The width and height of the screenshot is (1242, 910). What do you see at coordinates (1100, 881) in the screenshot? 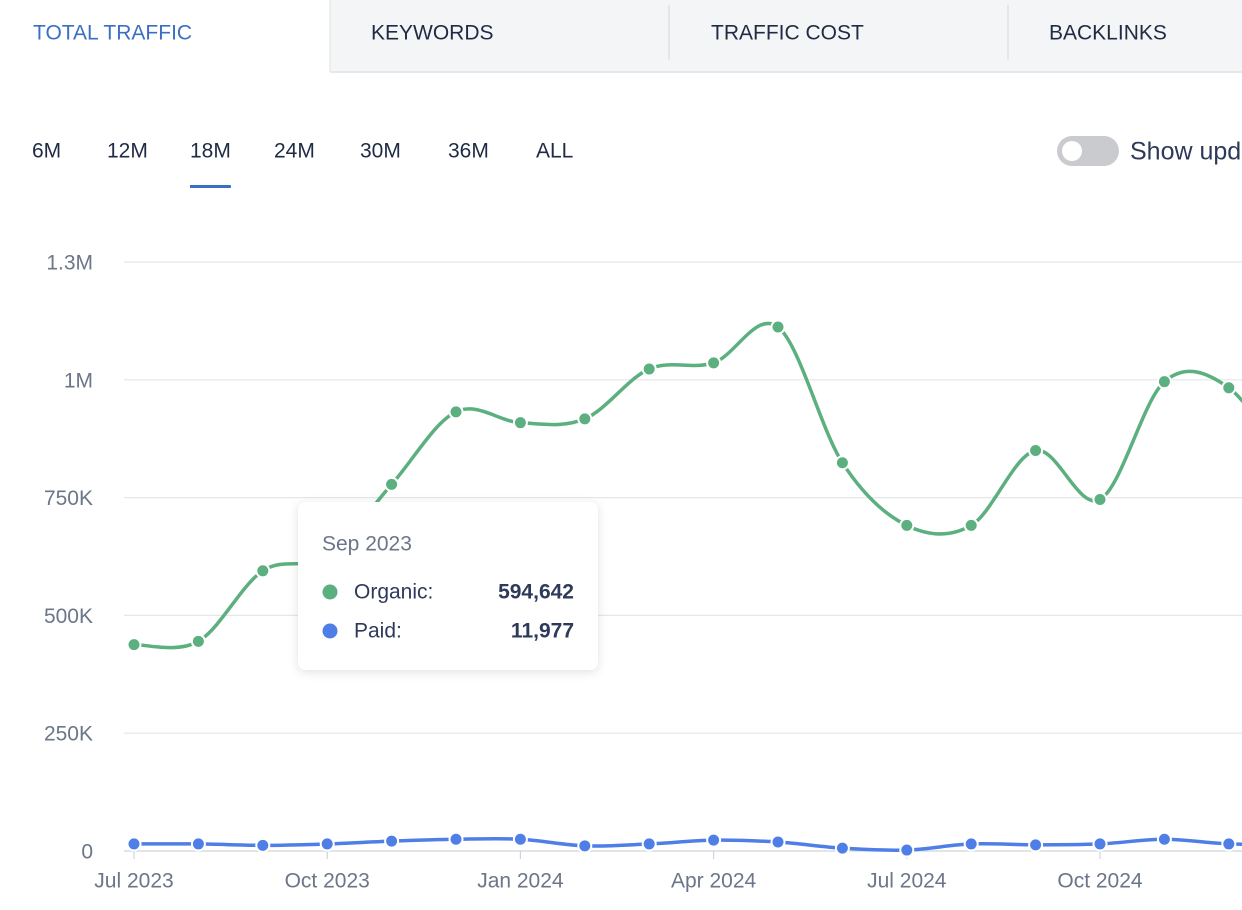
I see `x-tick-label: Oct 2024` at bounding box center [1100, 881].